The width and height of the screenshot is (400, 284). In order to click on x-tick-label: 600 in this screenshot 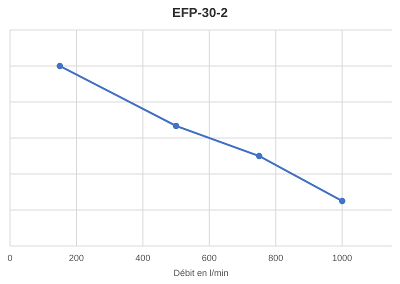, I will do `click(209, 258)`.